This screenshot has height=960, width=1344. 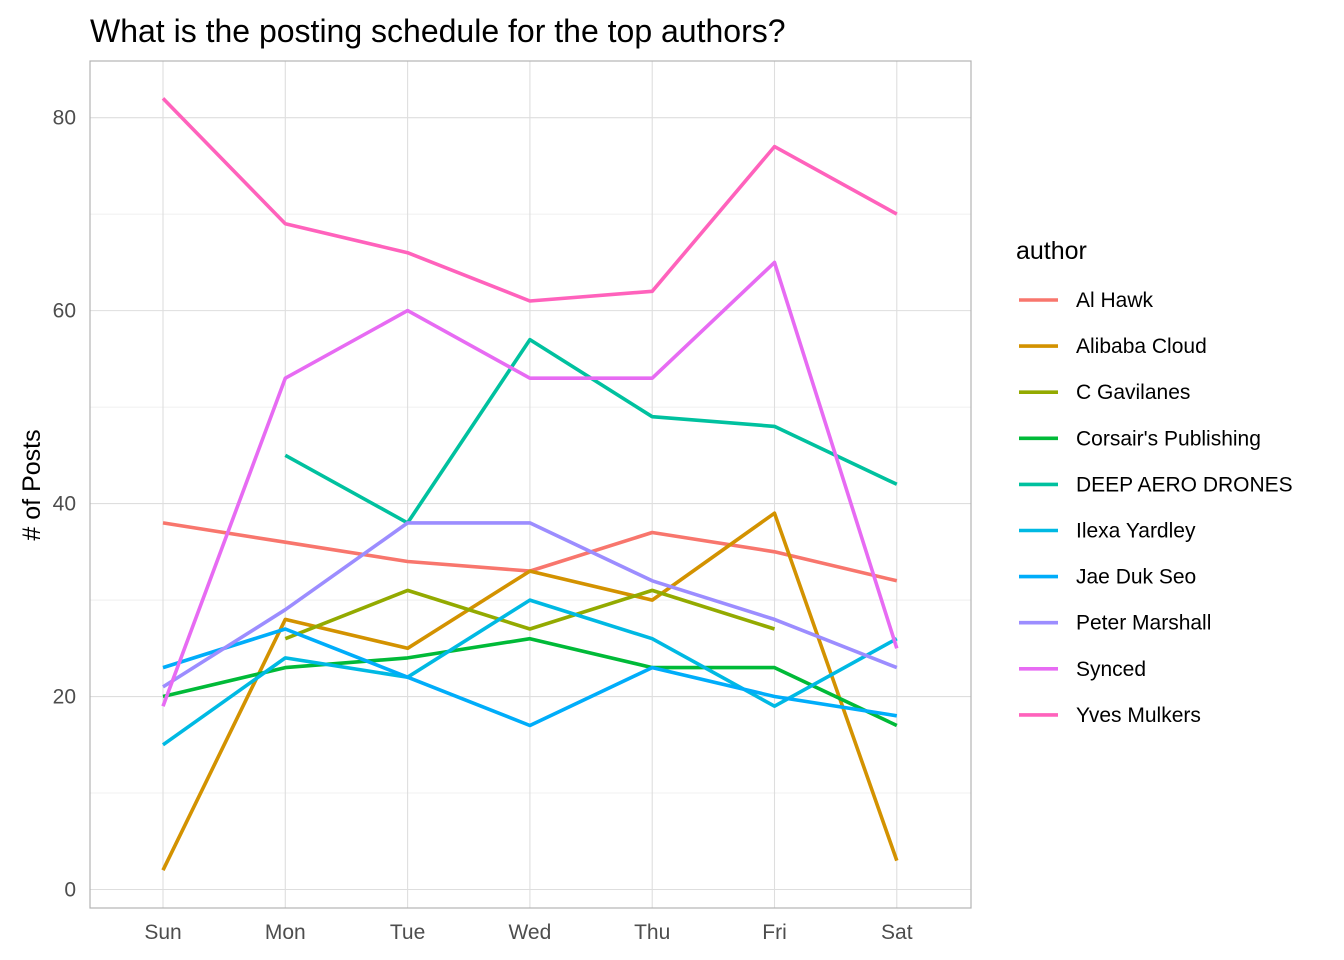 I want to click on legend-label: Synced, so click(x=1111, y=669).